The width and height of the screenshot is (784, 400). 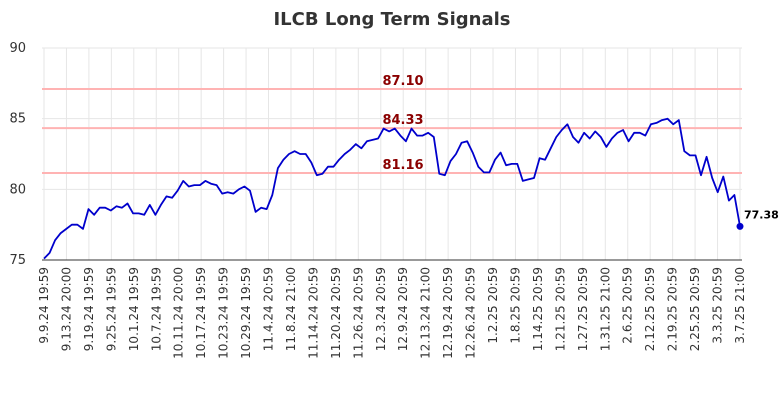 What do you see at coordinates (402, 165) in the screenshot?
I see `reference-line-label: 81.16` at bounding box center [402, 165].